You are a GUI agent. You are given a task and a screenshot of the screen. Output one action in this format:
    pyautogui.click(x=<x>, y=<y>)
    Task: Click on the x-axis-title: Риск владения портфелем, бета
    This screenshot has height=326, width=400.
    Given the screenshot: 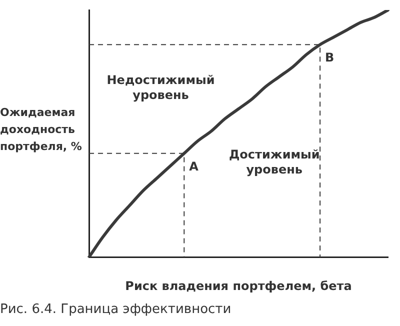 What is the action you would take?
    pyautogui.click(x=238, y=285)
    